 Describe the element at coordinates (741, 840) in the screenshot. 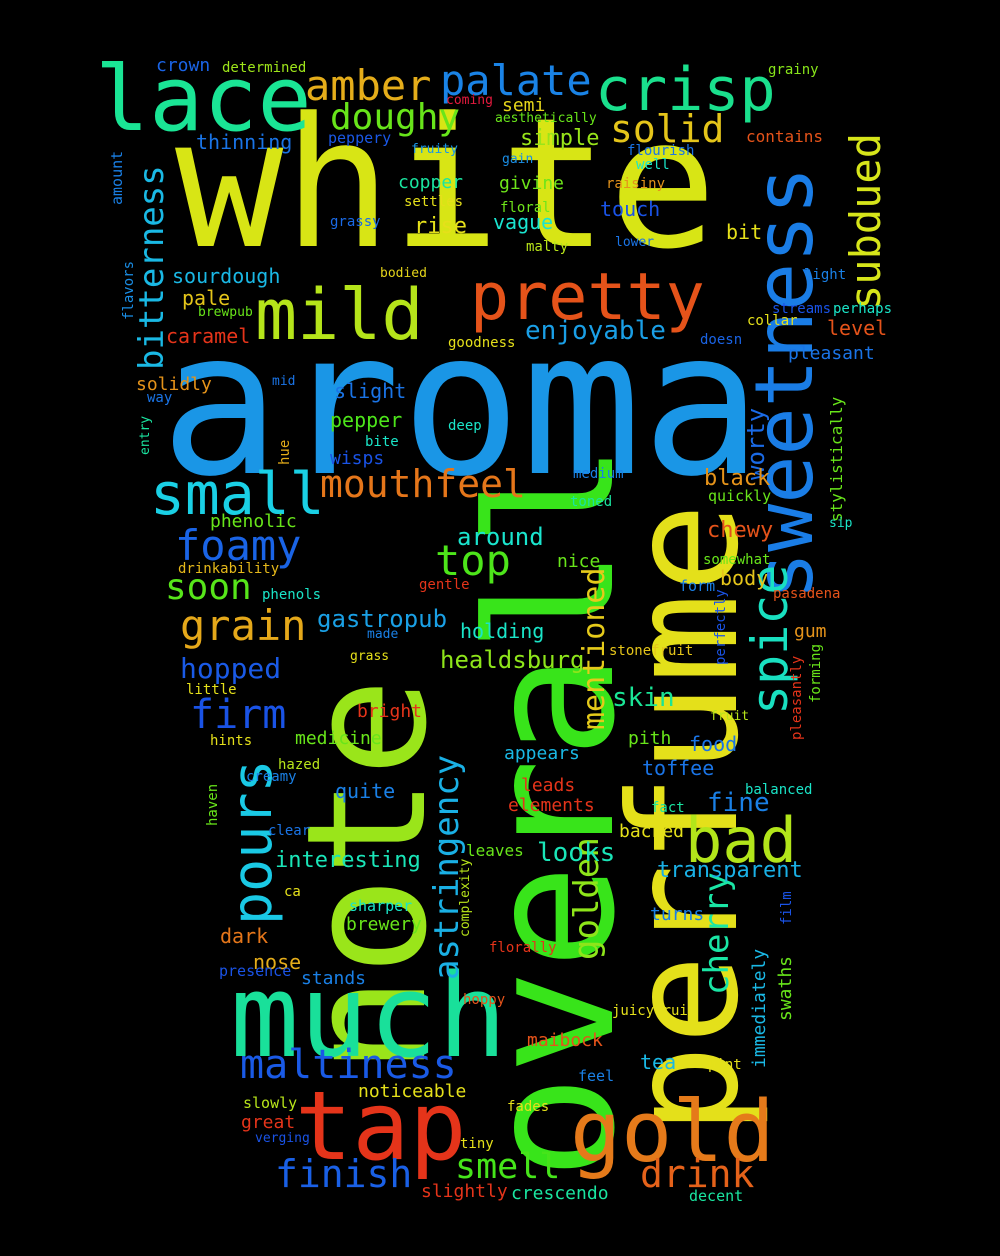

I see `word-bad: bad` at that location.